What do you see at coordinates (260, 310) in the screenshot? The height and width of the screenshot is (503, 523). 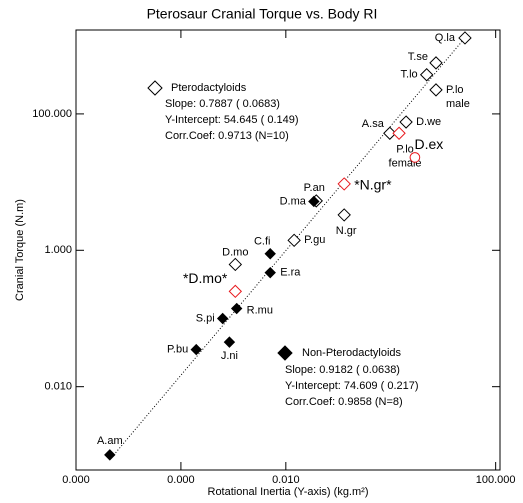 I see `point-label: R.mu` at bounding box center [260, 310].